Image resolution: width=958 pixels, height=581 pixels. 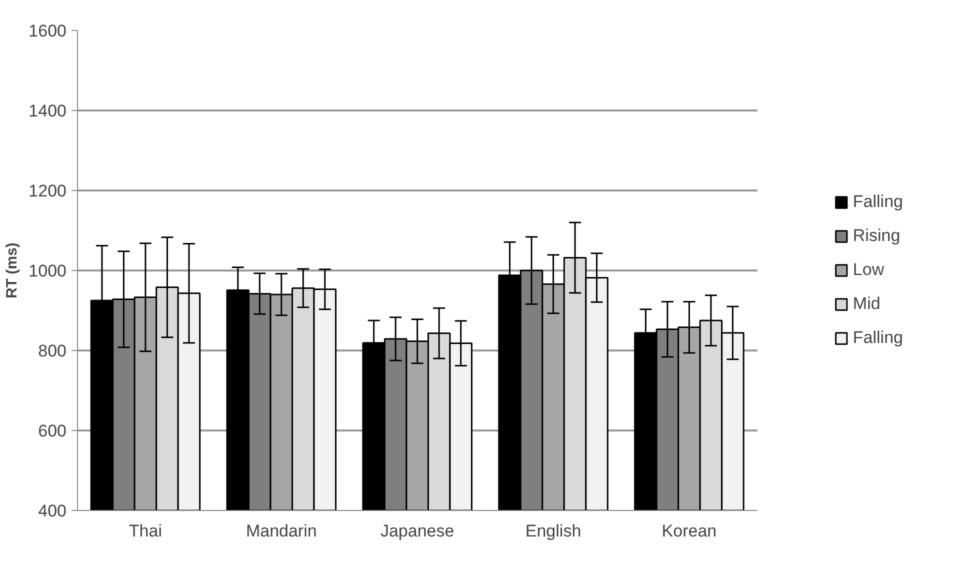 I want to click on x-tick-label: Japanese, so click(x=417, y=531).